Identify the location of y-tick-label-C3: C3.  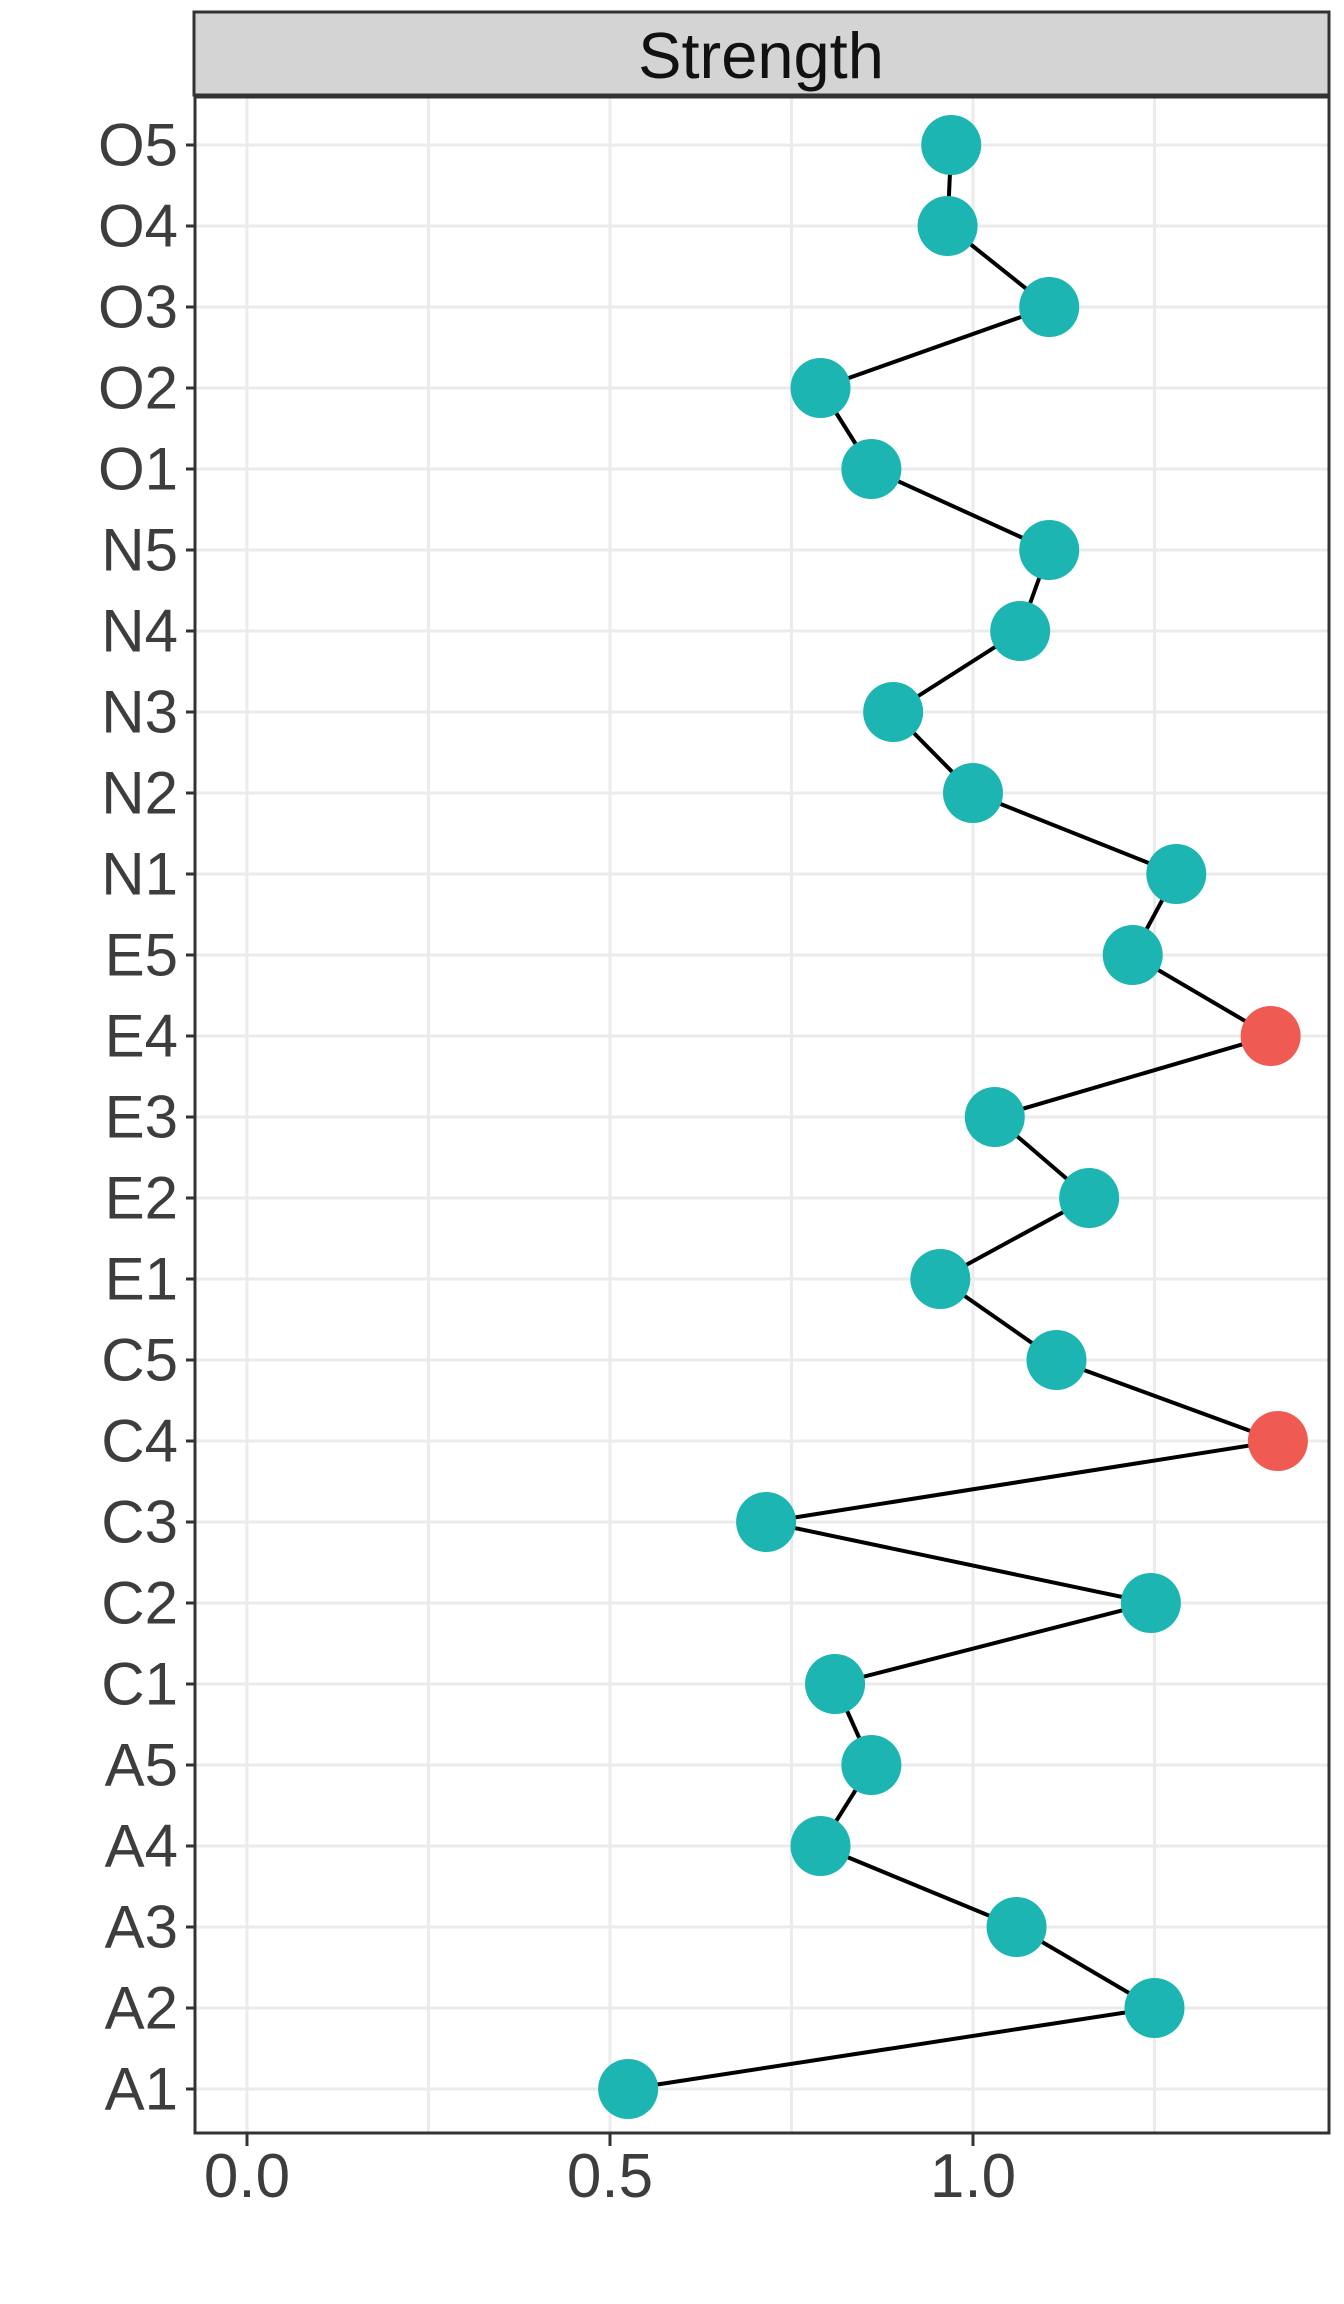
(139, 1522).